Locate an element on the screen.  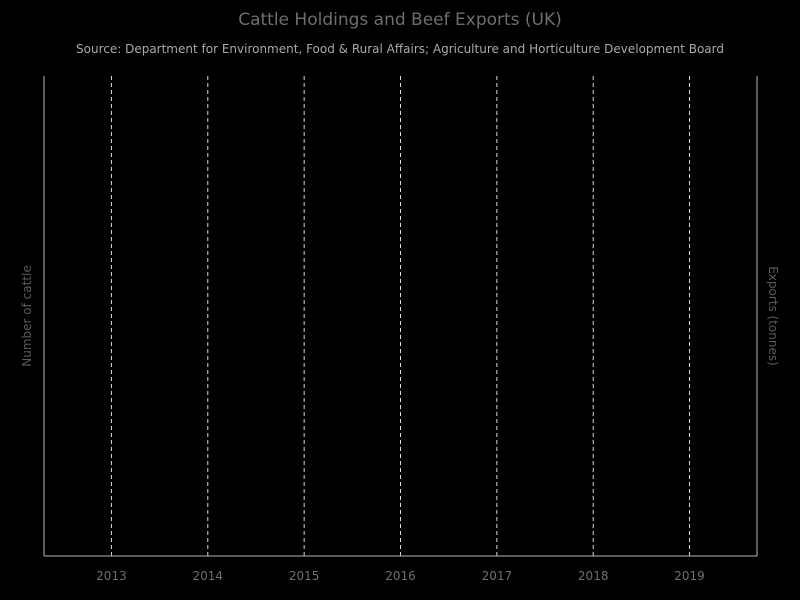
x-tick-label: 2016 is located at coordinates (400, 576).